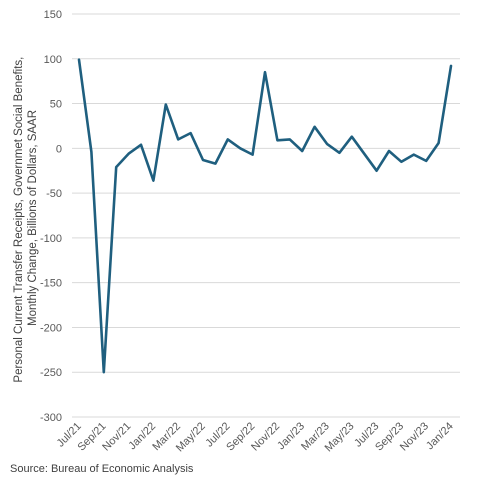 The width and height of the screenshot is (481, 481). Describe the element at coordinates (51, 328) in the screenshot. I see `y-tick-label: -200` at that location.